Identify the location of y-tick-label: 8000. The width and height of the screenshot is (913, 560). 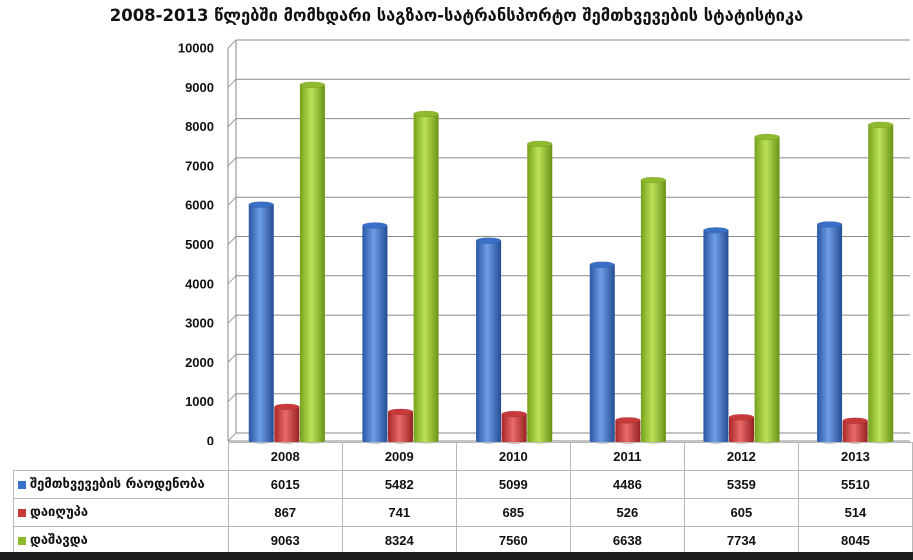
(199, 126).